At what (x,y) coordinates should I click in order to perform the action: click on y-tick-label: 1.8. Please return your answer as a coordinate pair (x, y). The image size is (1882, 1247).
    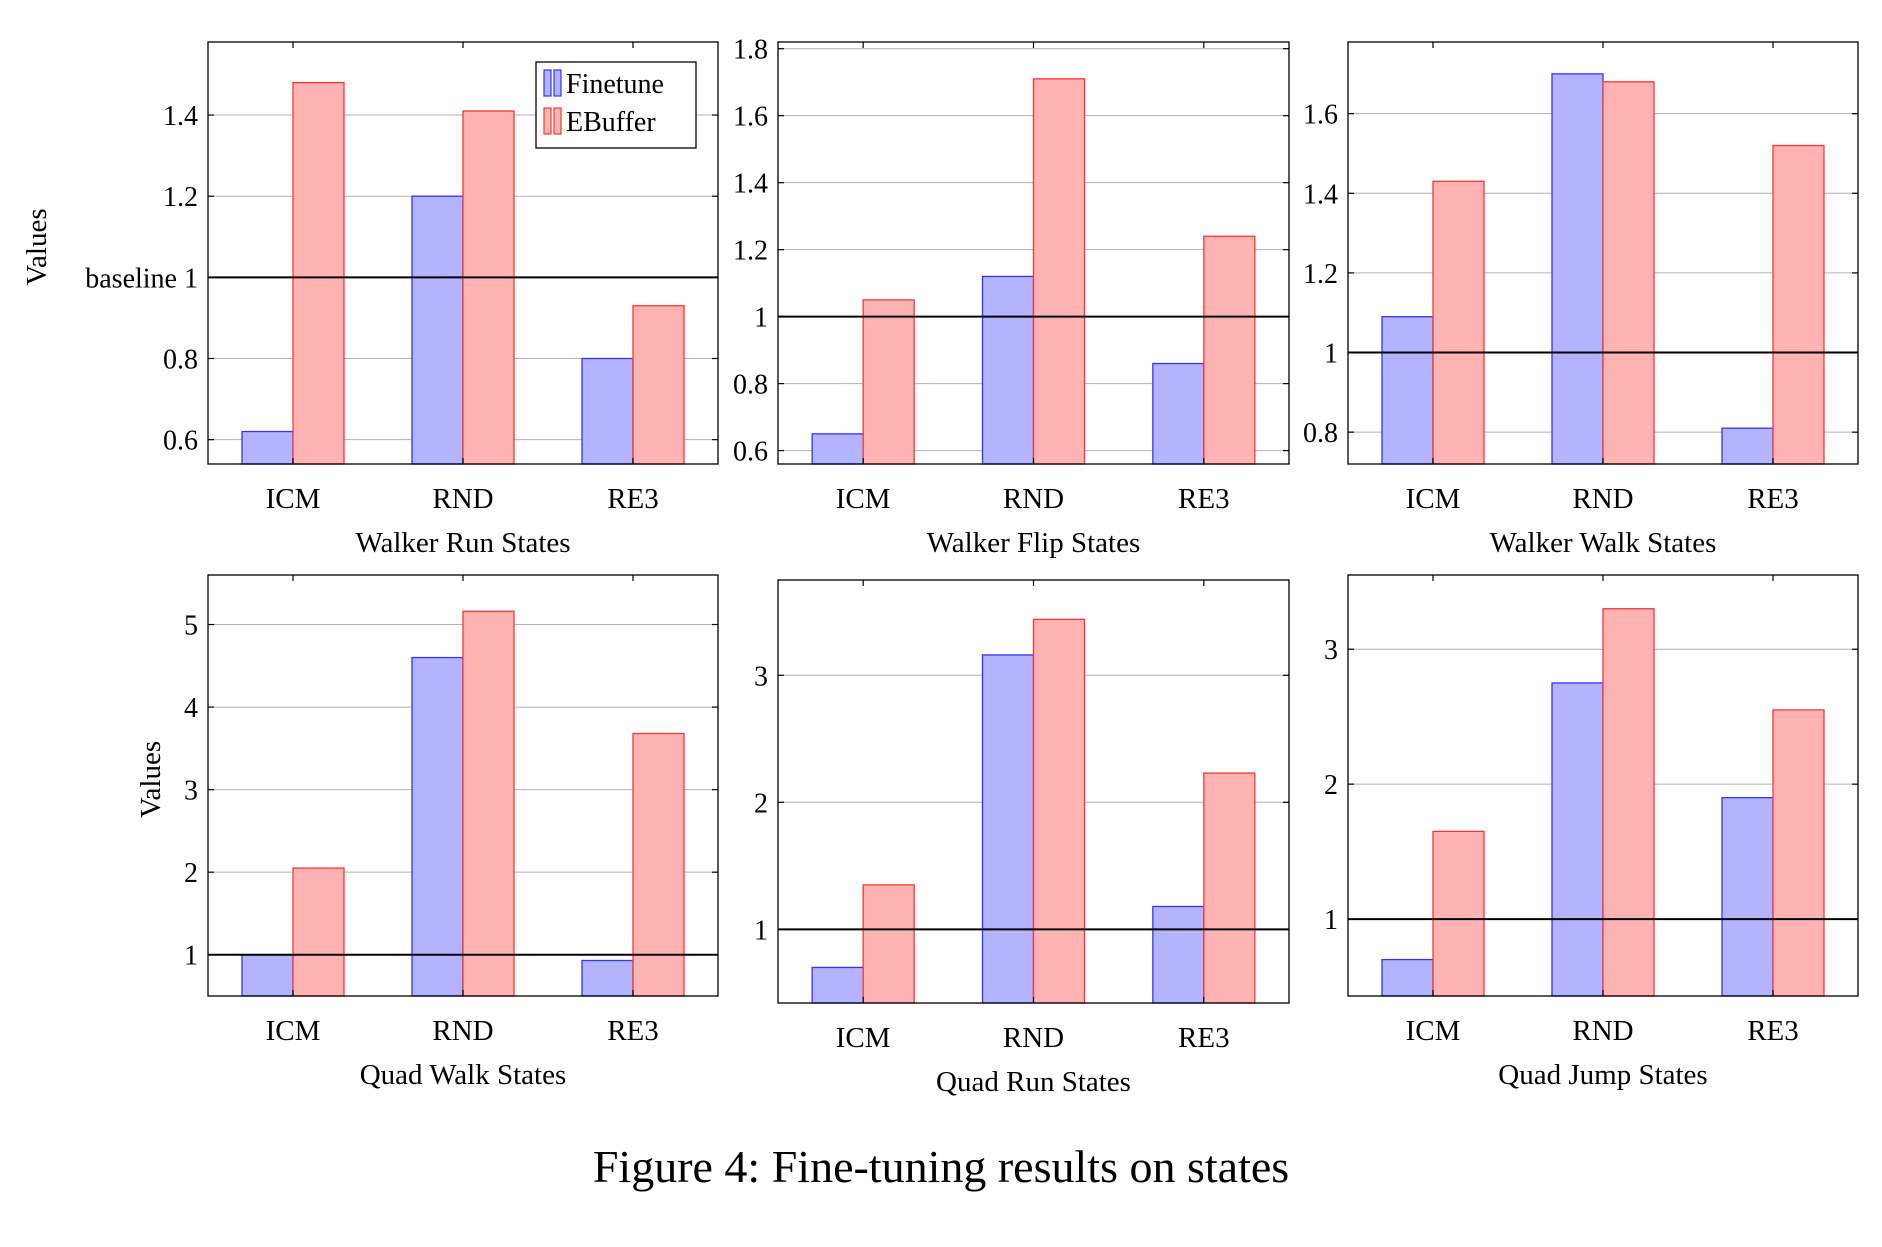
    Looking at the image, I should click on (750, 50).